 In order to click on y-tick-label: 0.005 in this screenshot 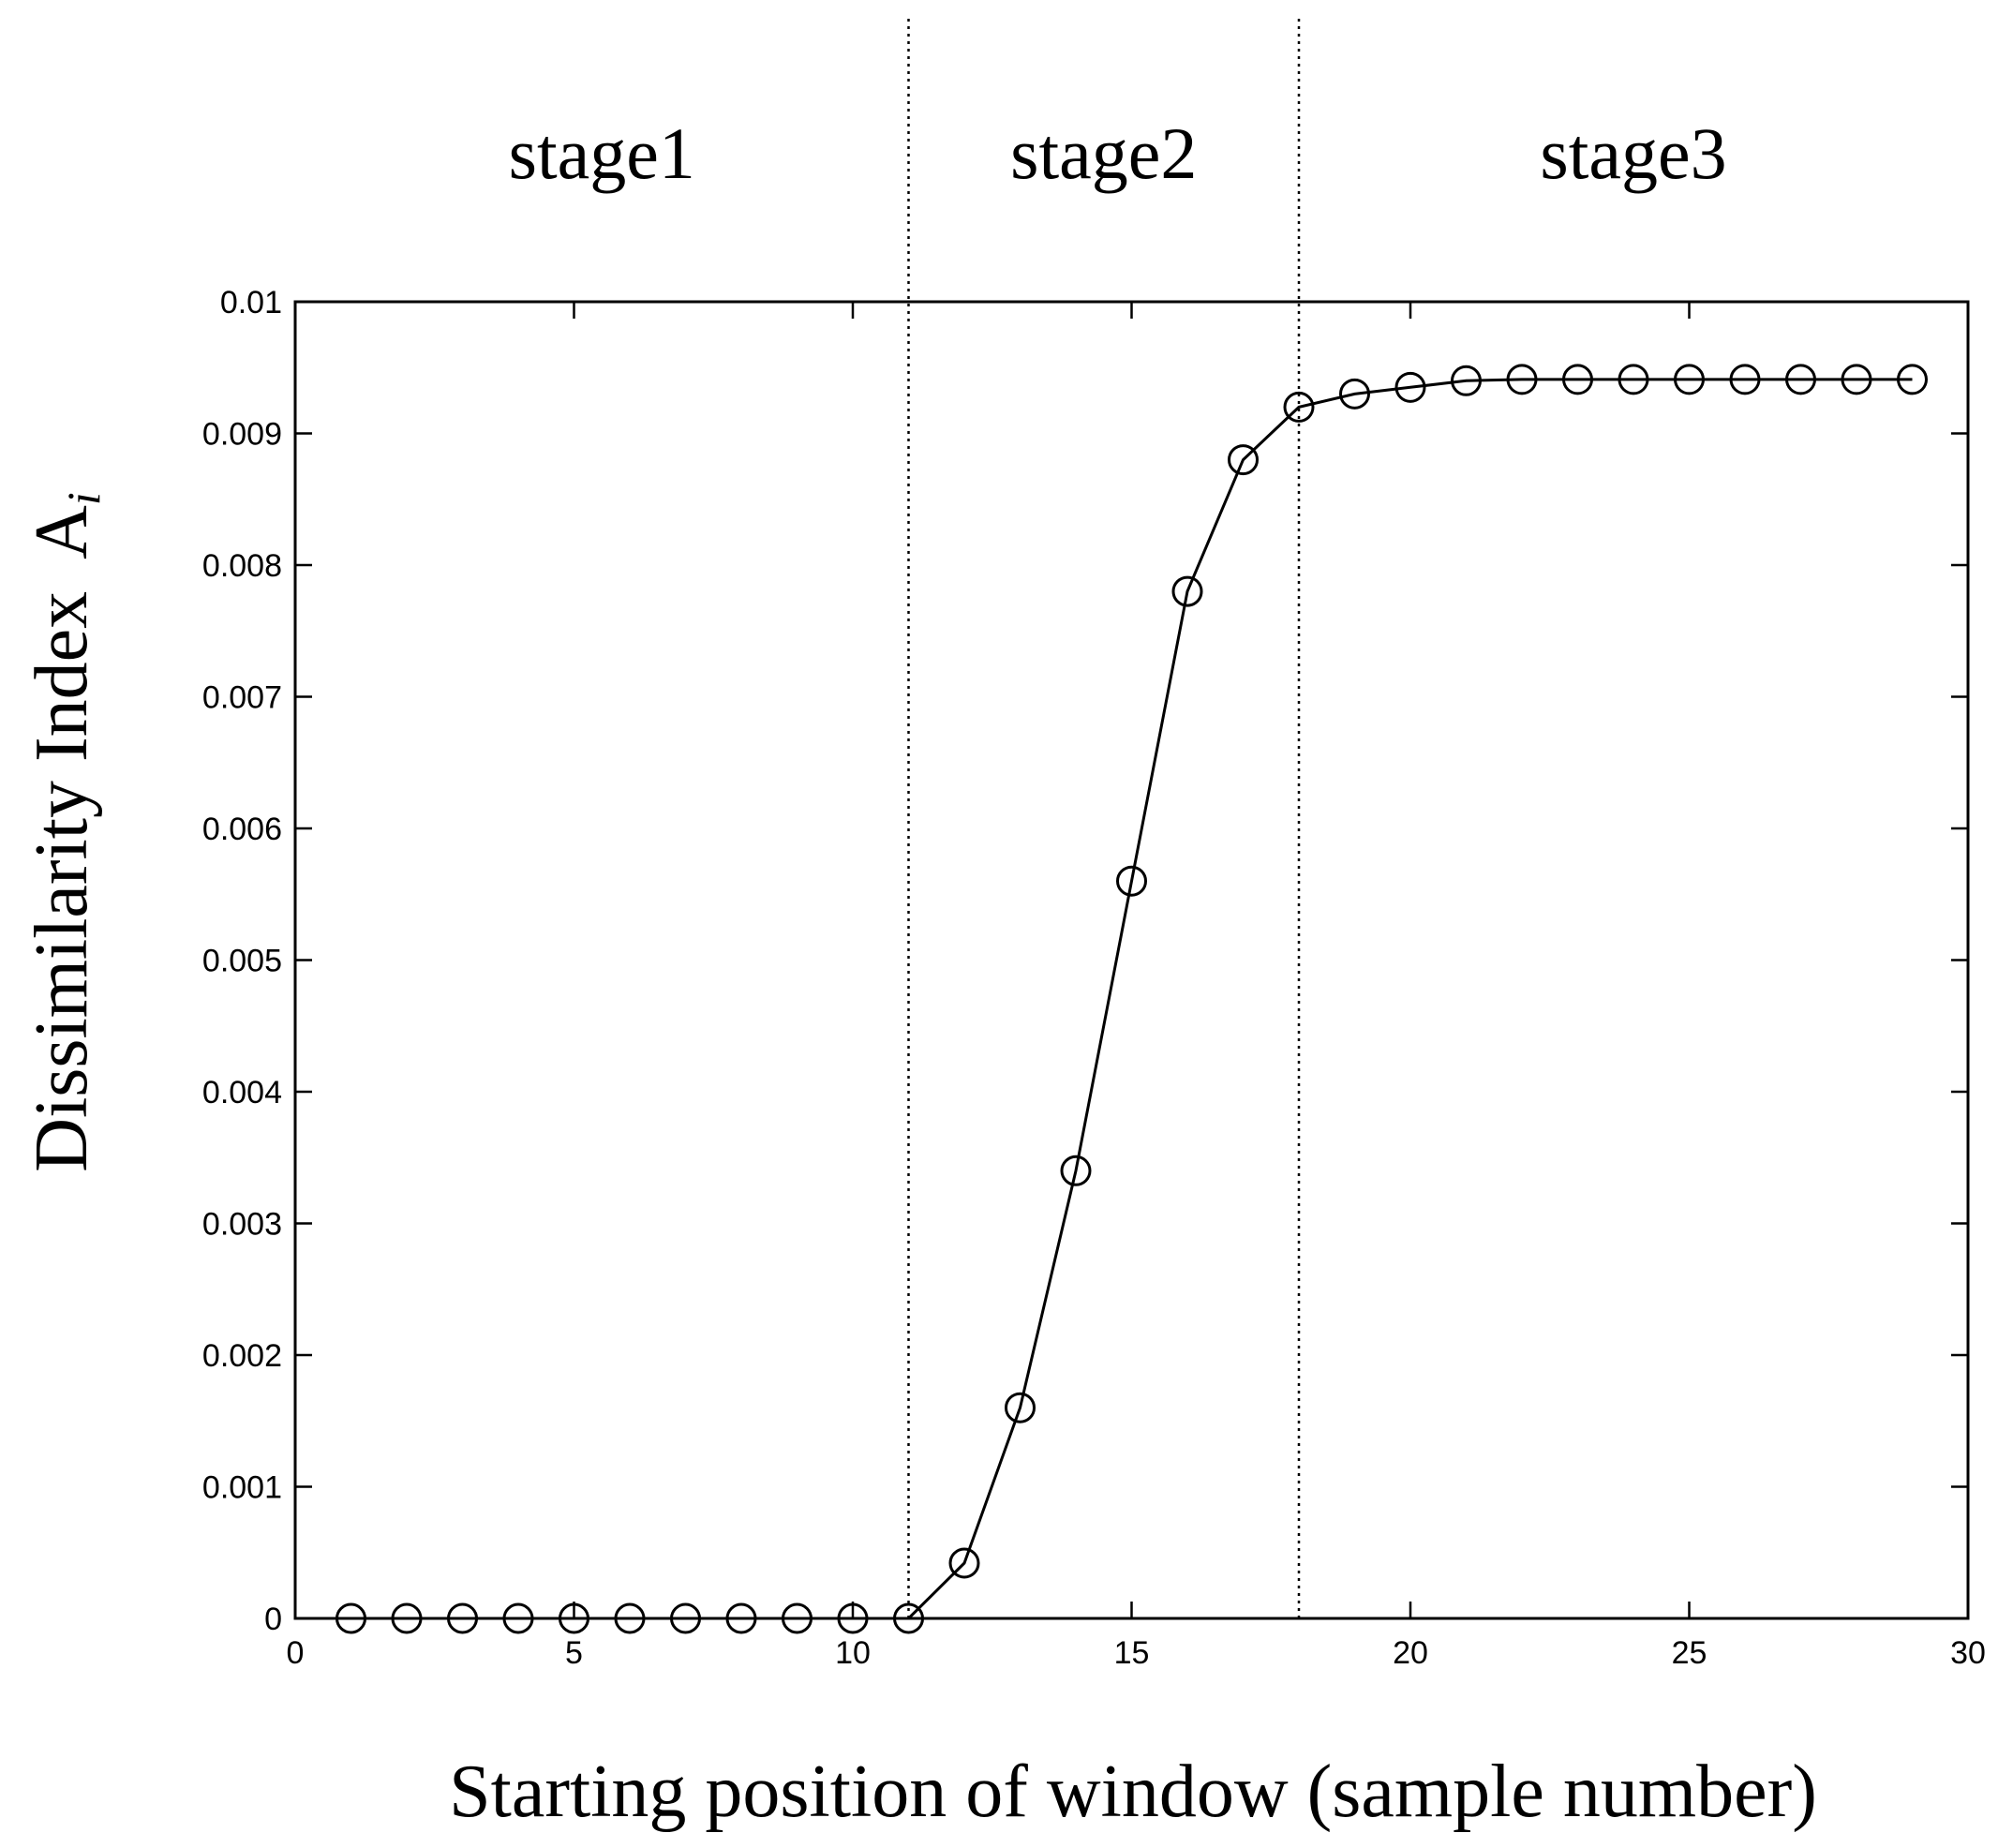, I will do `click(242, 962)`.